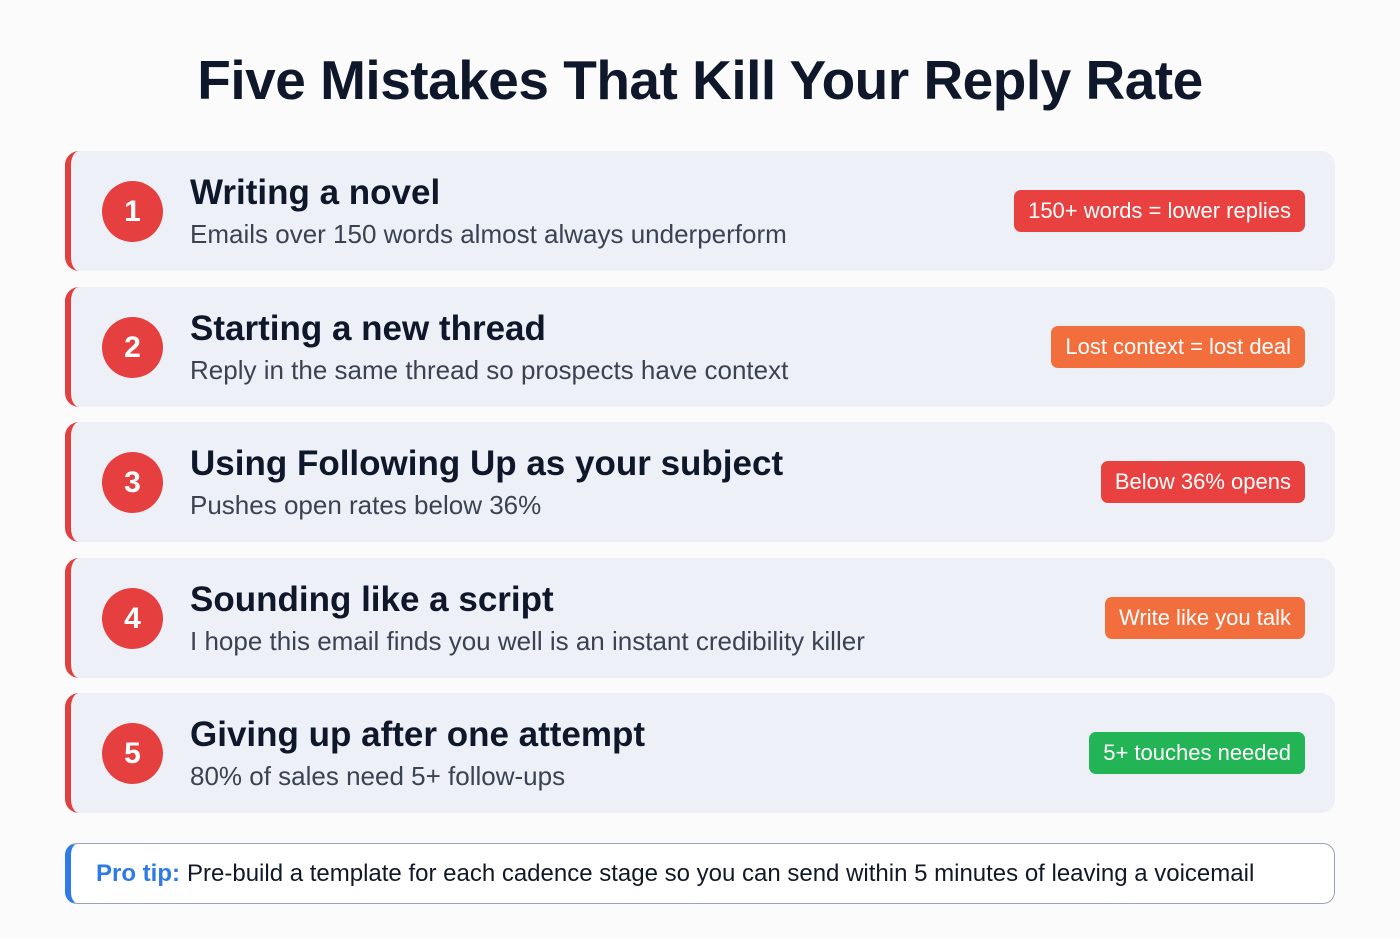 Image resolution: width=1400 pixels, height=939 pixels. What do you see at coordinates (132, 618) in the screenshot?
I see `number-badge: 4` at bounding box center [132, 618].